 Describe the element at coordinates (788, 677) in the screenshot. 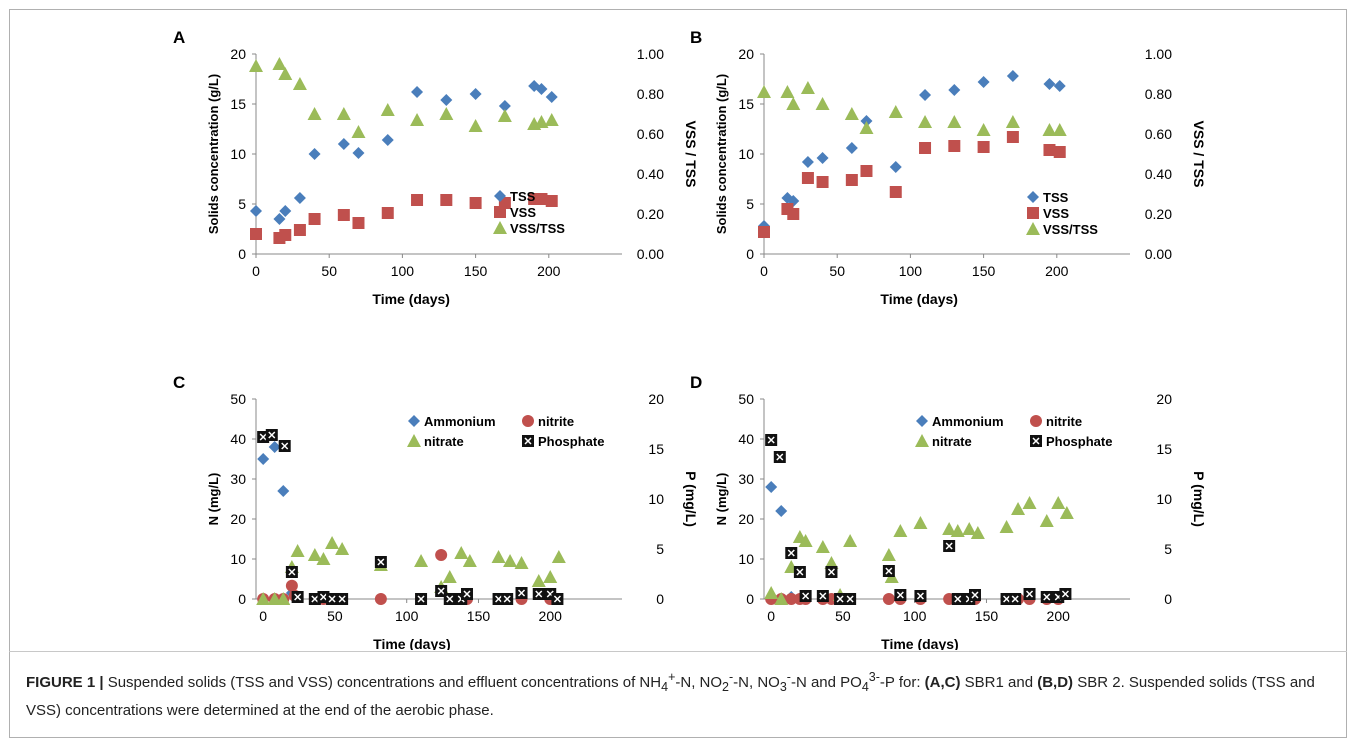

I see `caption-superscript: -` at that location.